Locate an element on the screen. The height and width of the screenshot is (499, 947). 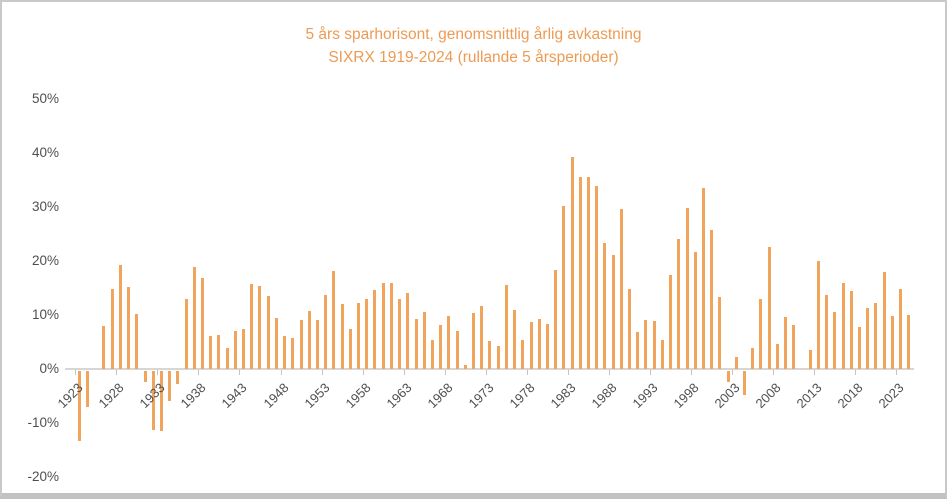
bar-1950 is located at coordinates (301, 344).